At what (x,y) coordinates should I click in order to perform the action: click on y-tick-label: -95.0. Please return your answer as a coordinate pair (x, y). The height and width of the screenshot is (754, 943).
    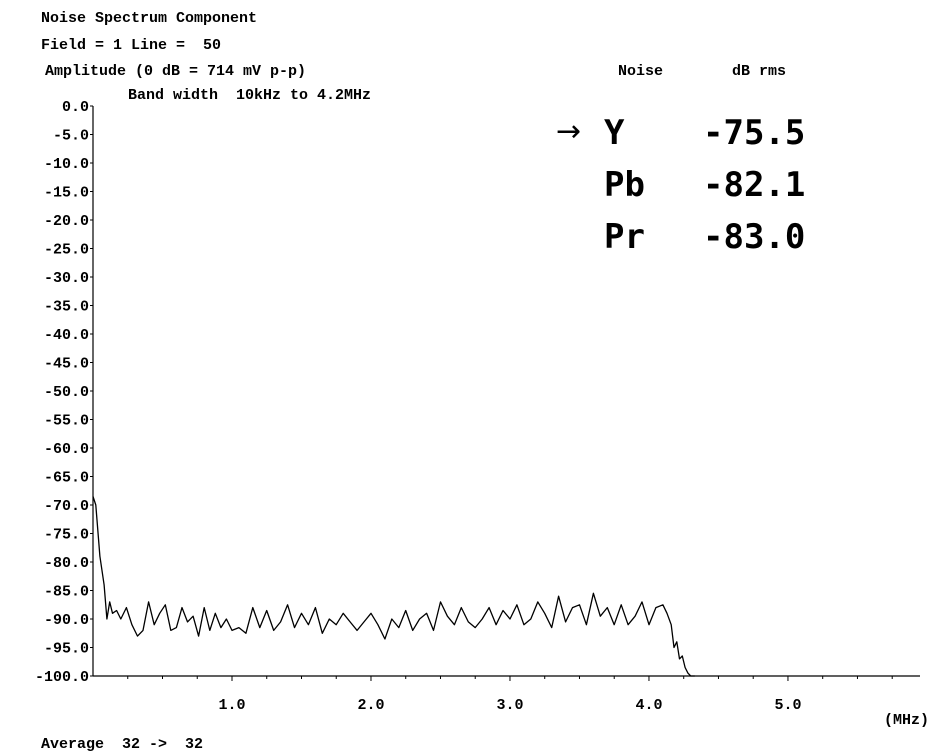
    Looking at the image, I should click on (66, 649).